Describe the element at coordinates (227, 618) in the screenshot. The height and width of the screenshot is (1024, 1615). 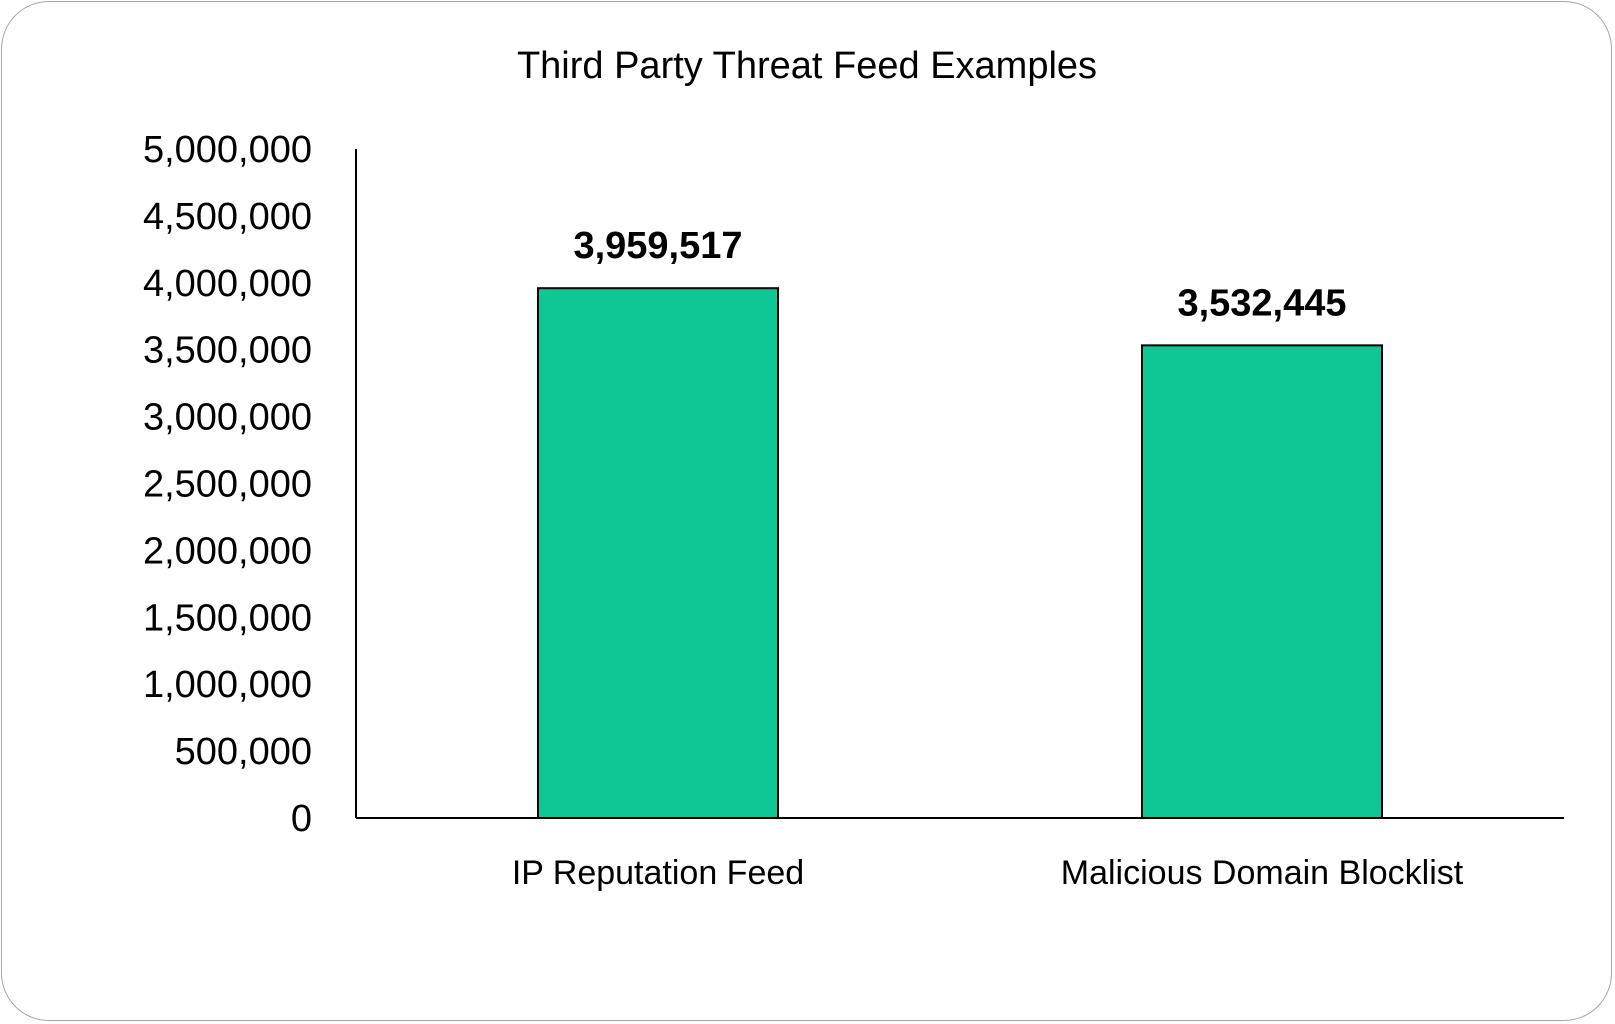
I see `y-tick-label: 1,500,000` at that location.